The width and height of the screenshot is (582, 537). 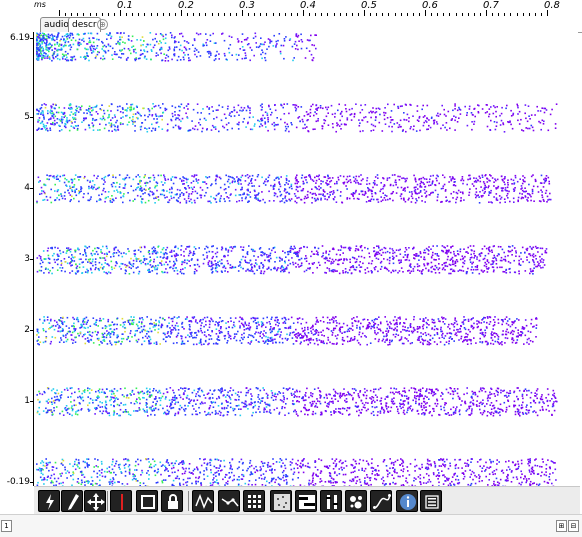 I want to click on info-tool-button, so click(x=407, y=501).